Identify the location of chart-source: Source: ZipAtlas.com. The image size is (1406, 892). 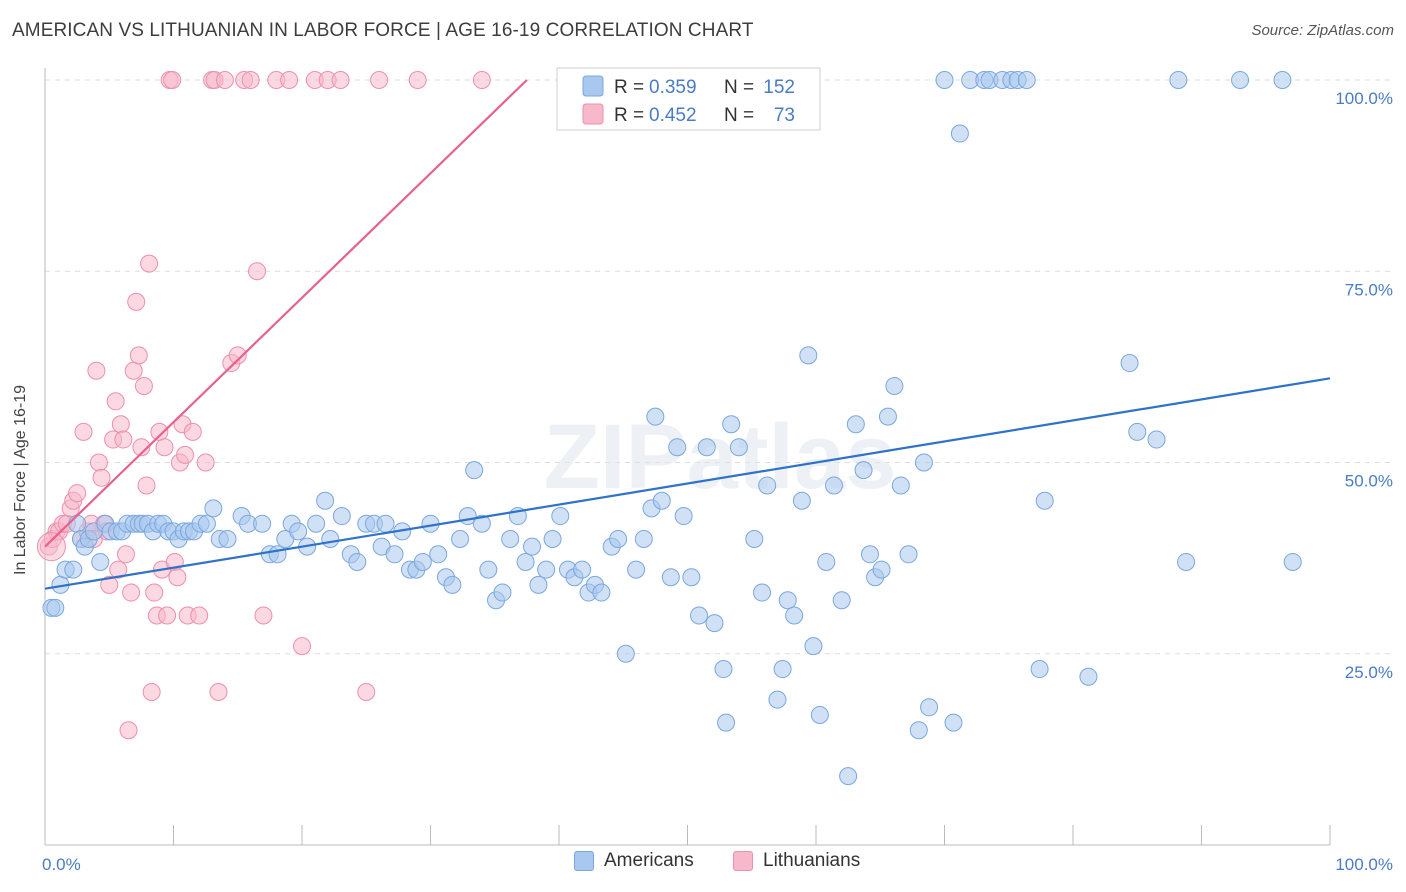
(1322, 30).